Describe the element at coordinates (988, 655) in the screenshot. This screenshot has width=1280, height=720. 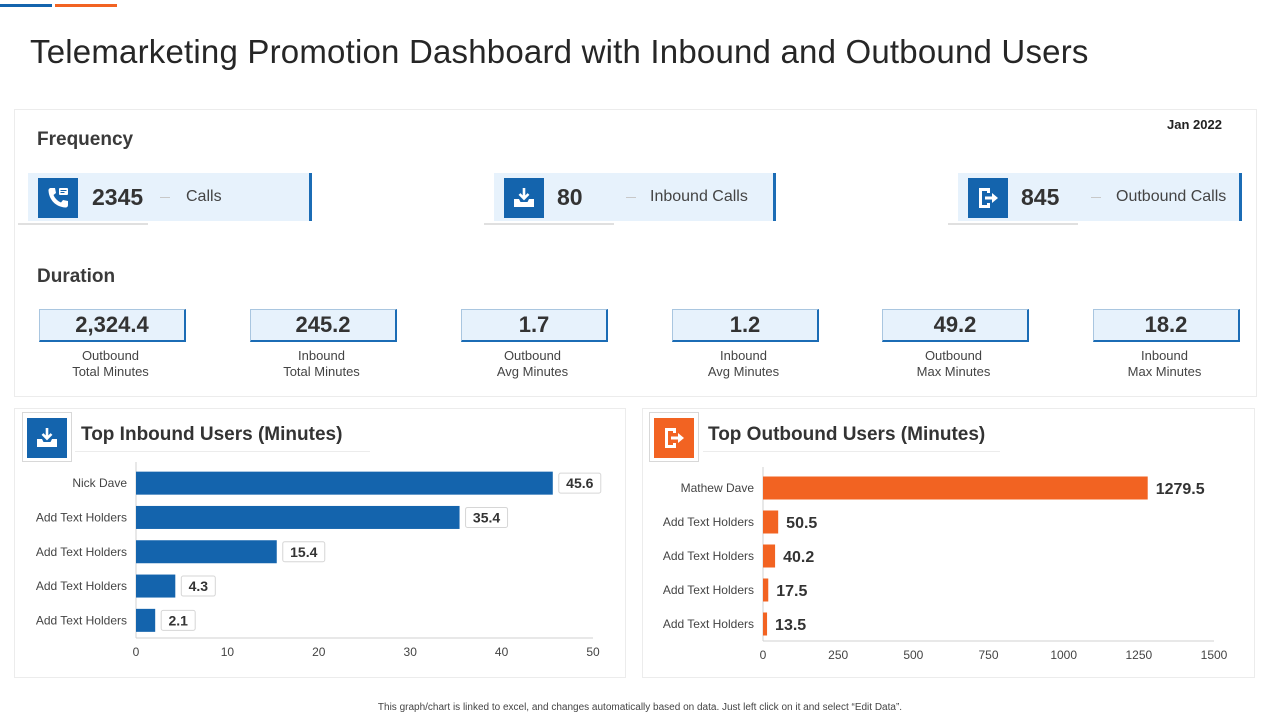
I see `x-tick-label: 750` at that location.